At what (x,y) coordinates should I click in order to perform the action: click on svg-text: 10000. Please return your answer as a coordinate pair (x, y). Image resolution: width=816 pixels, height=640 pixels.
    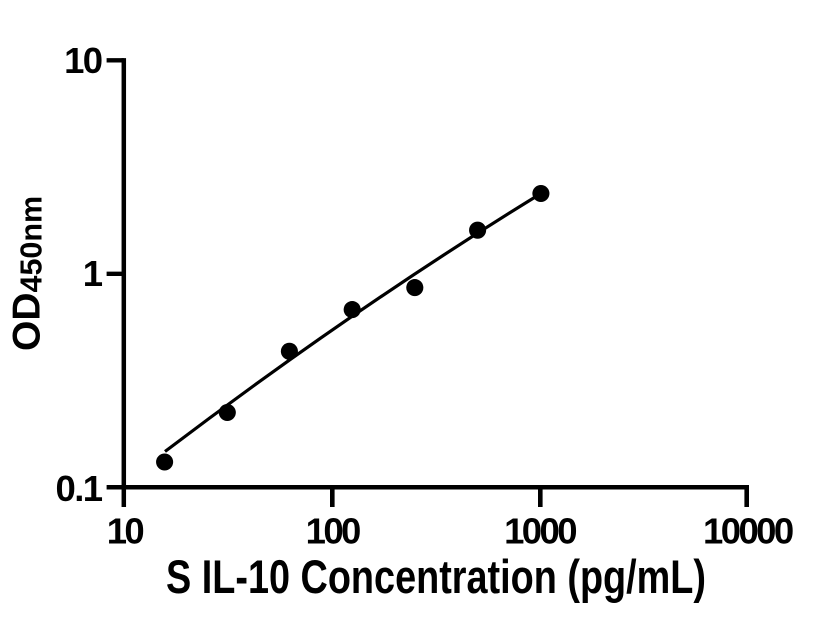
    Looking at the image, I should click on (748, 531).